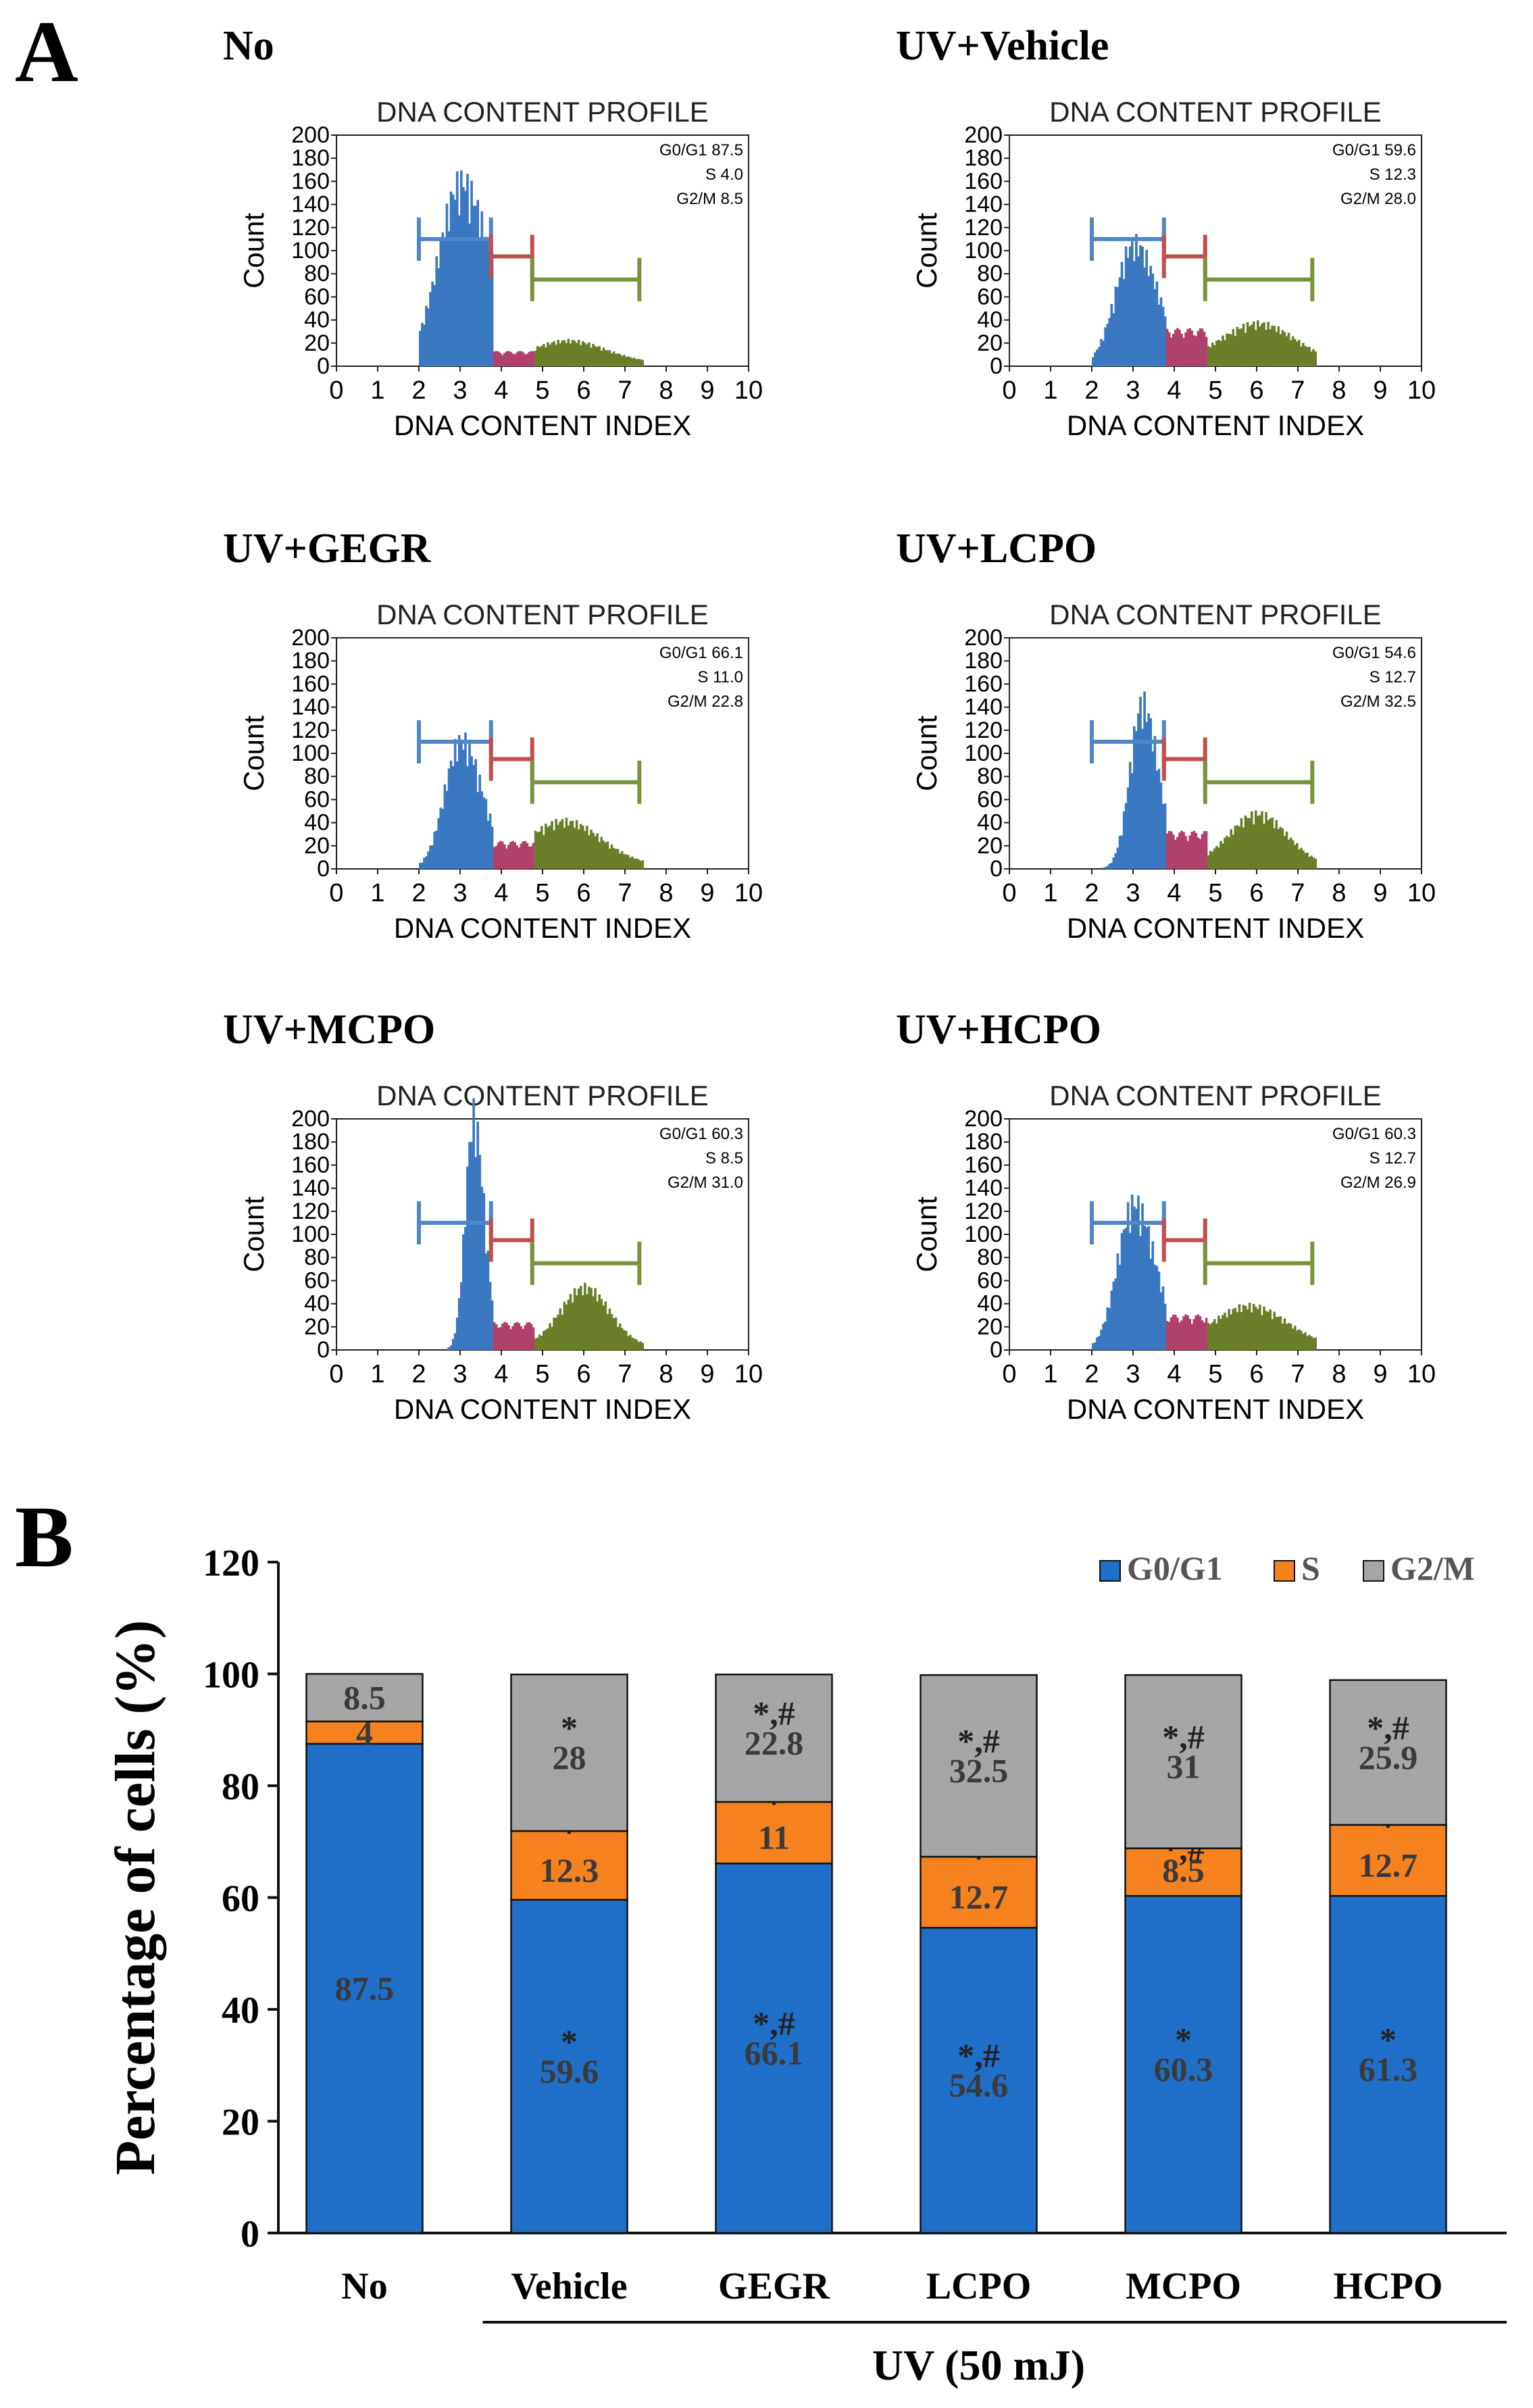  I want to click on histogram-condition-label: UV+GEGR, so click(327, 549).